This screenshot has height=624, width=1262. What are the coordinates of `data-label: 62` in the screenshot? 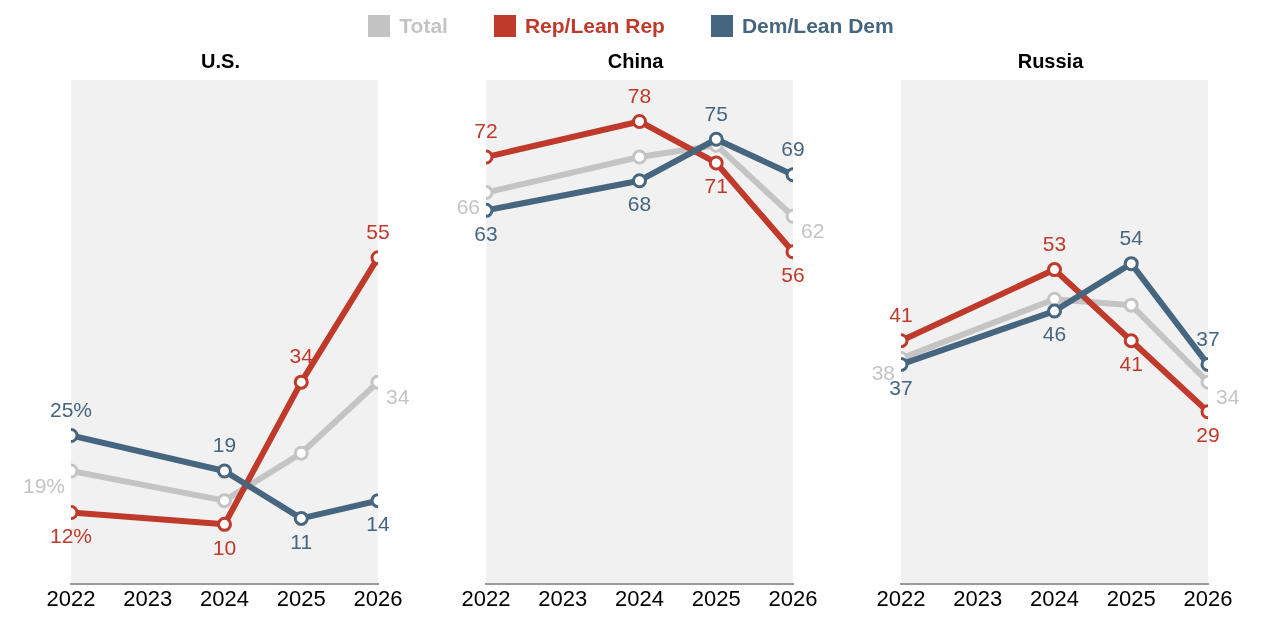 It's located at (813, 231).